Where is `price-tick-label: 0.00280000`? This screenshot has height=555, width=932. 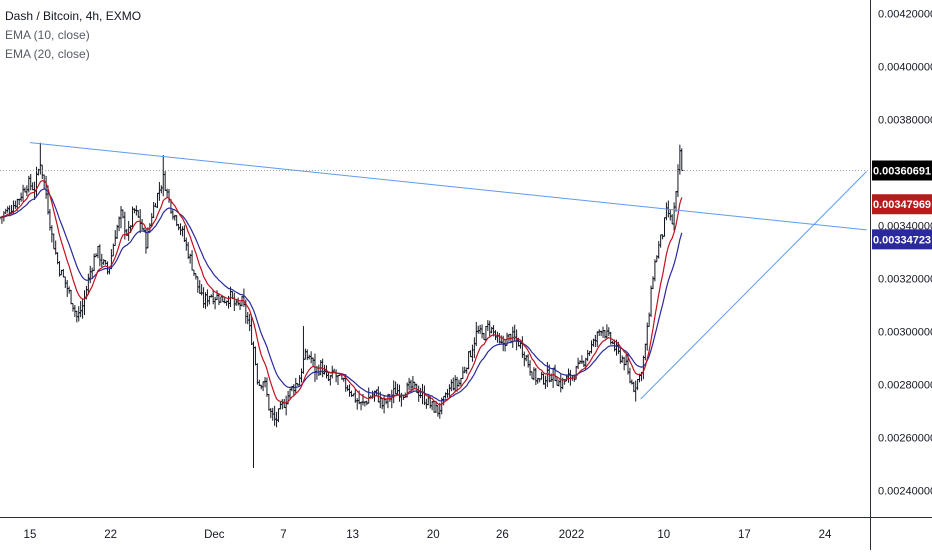 price-tick-label: 0.00280000 is located at coordinates (905, 385).